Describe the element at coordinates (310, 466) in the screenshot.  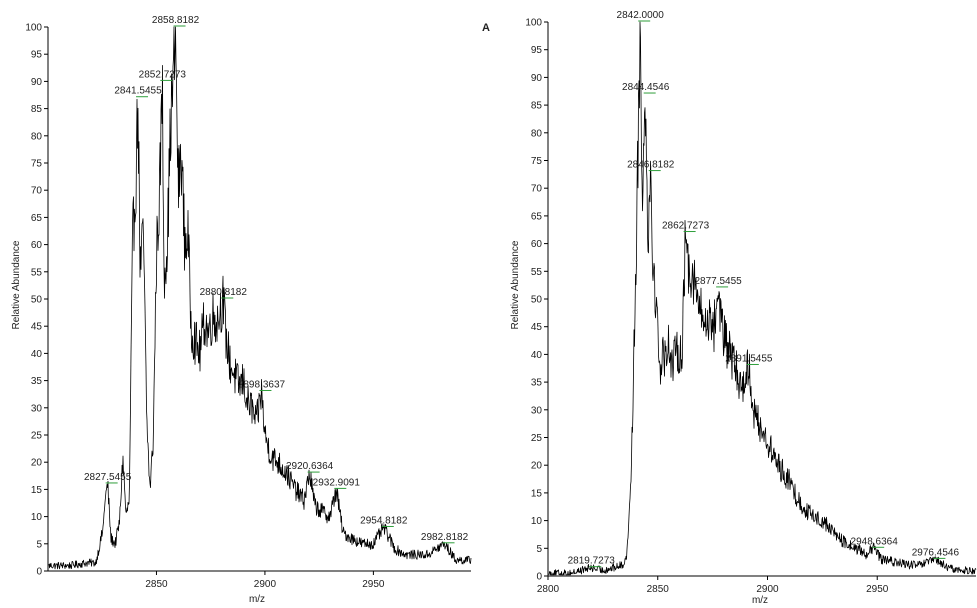
I see `peak-label: 2920.6364` at that location.